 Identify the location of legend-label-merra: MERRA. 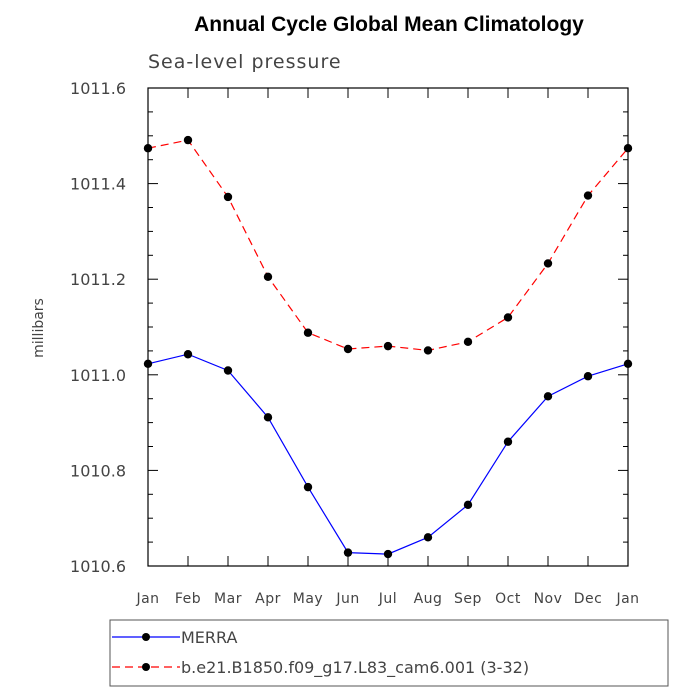
(209, 637).